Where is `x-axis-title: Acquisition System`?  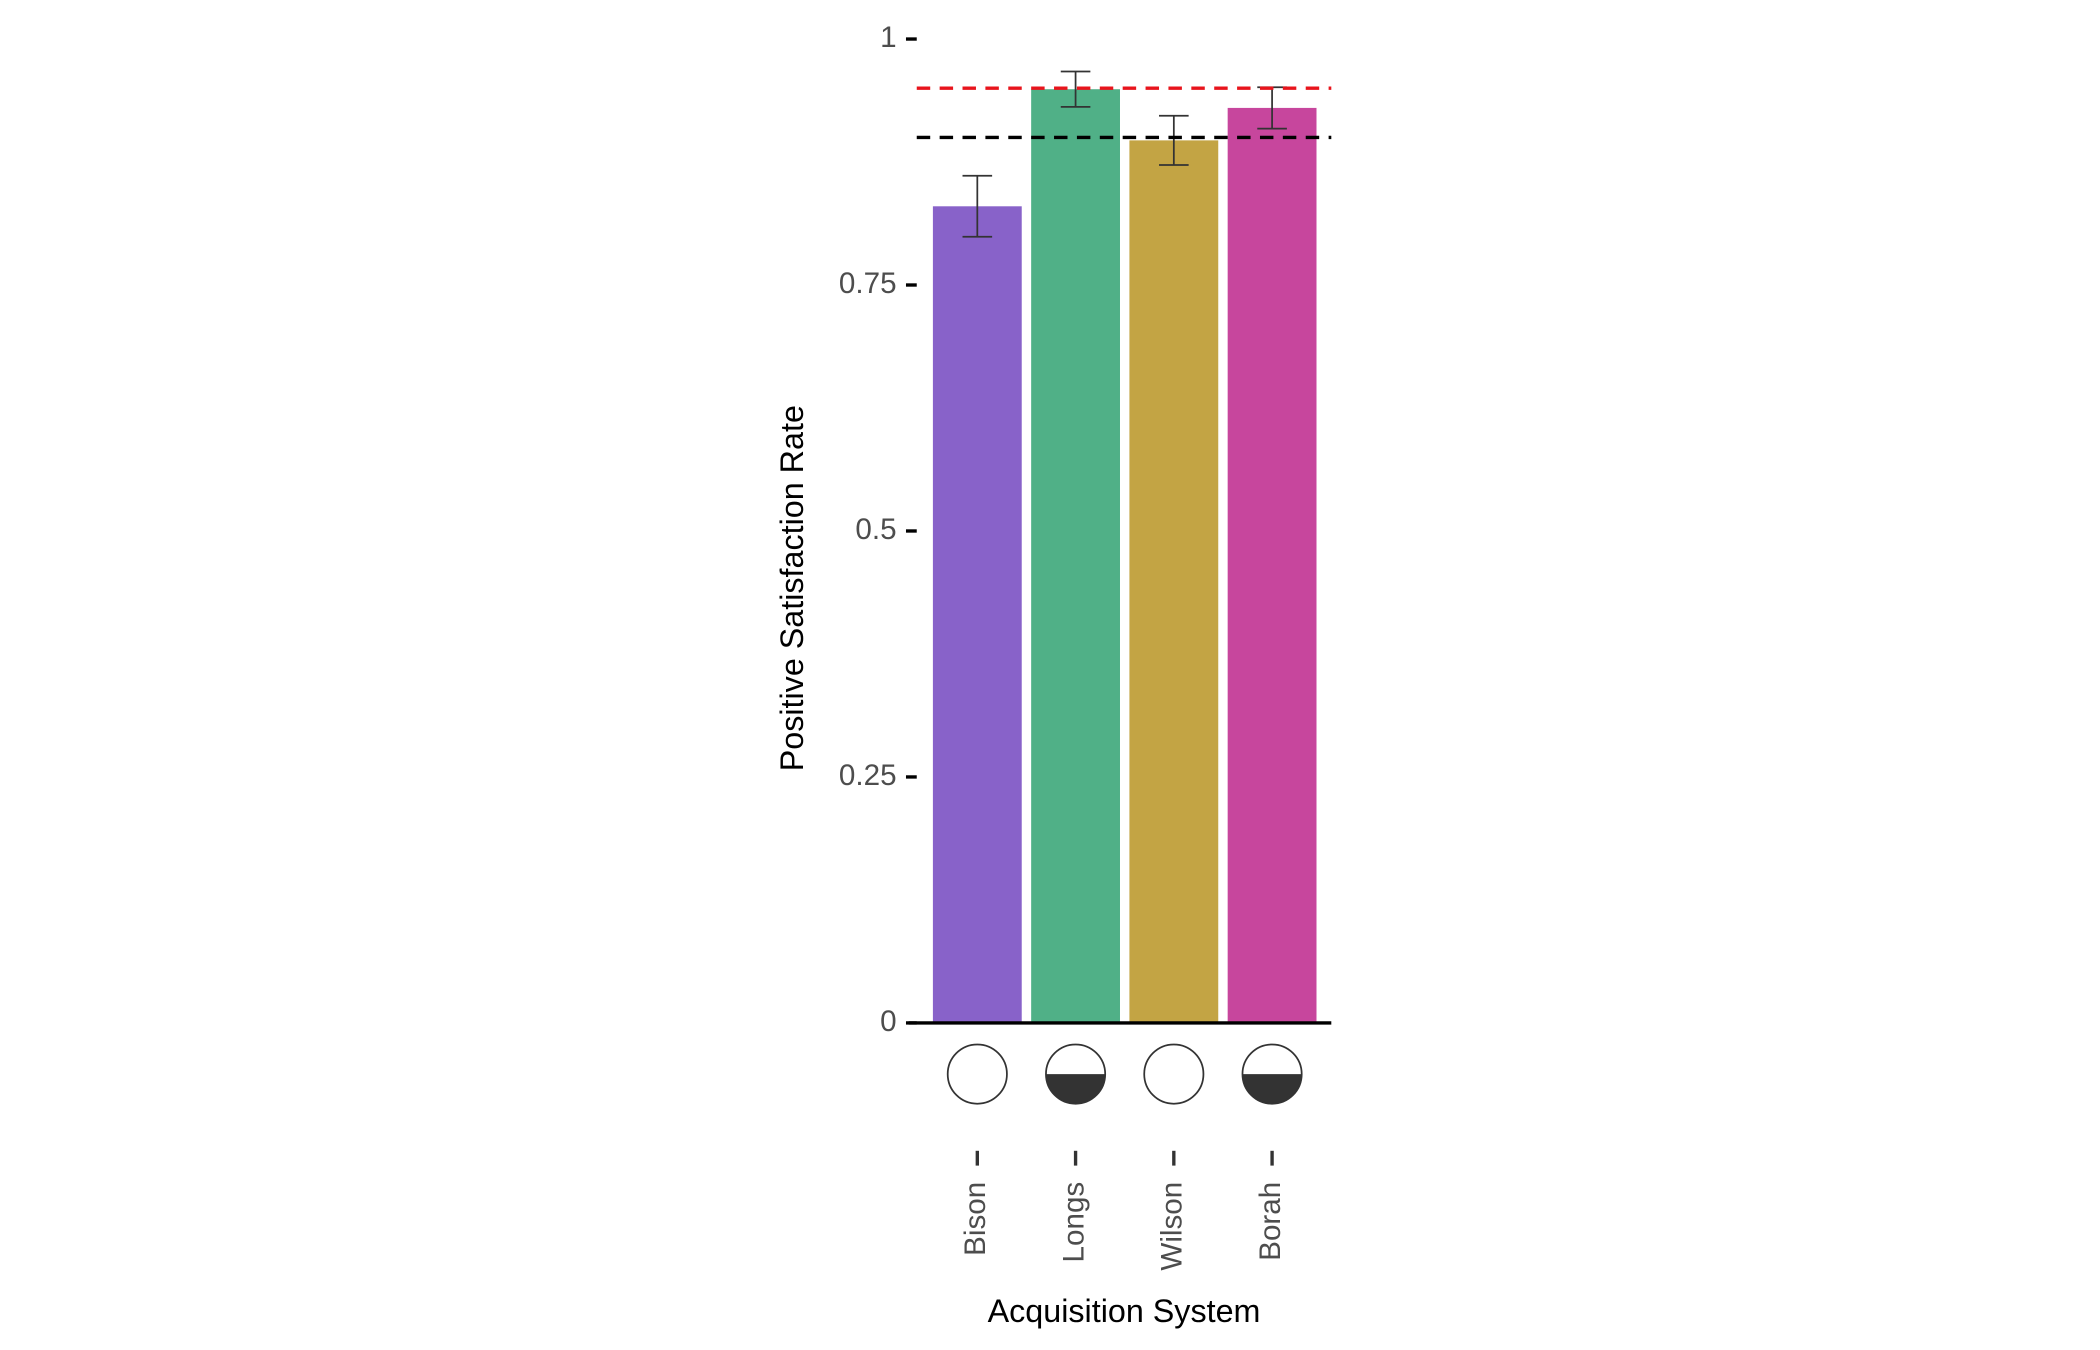
x-axis-title: Acquisition System is located at coordinates (1124, 1311).